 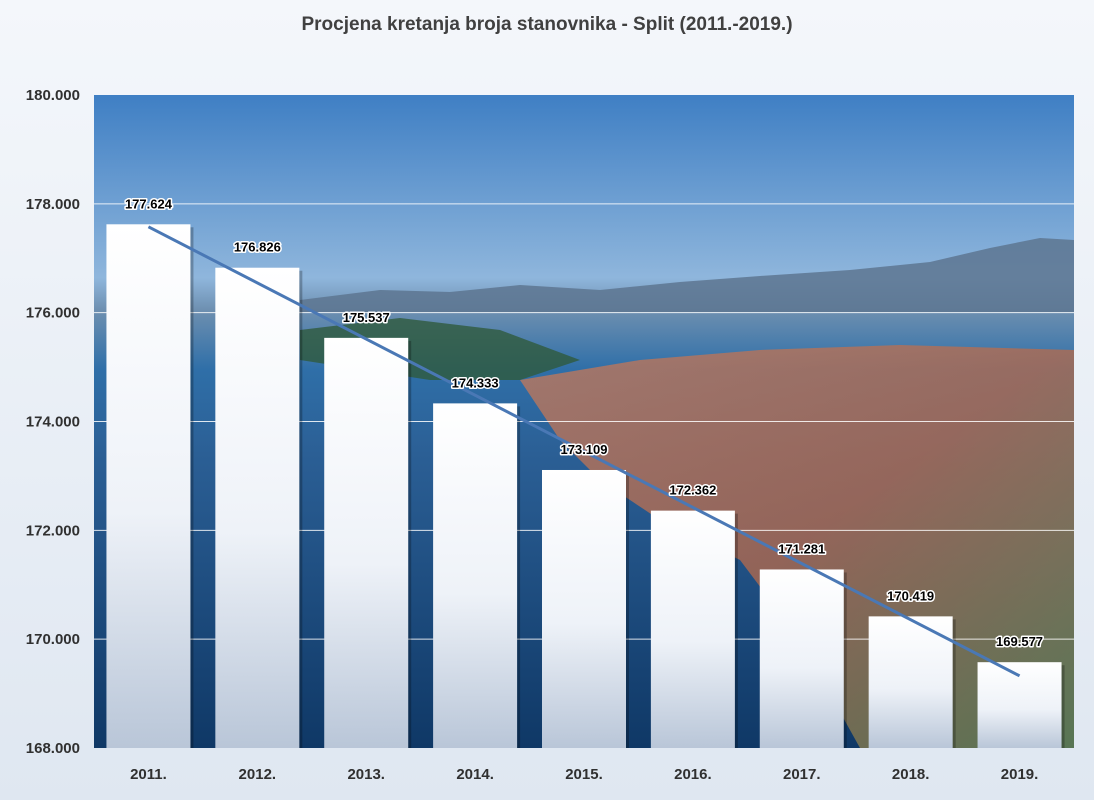 What do you see at coordinates (53, 530) in the screenshot?
I see `y-tick-label: 172.000` at bounding box center [53, 530].